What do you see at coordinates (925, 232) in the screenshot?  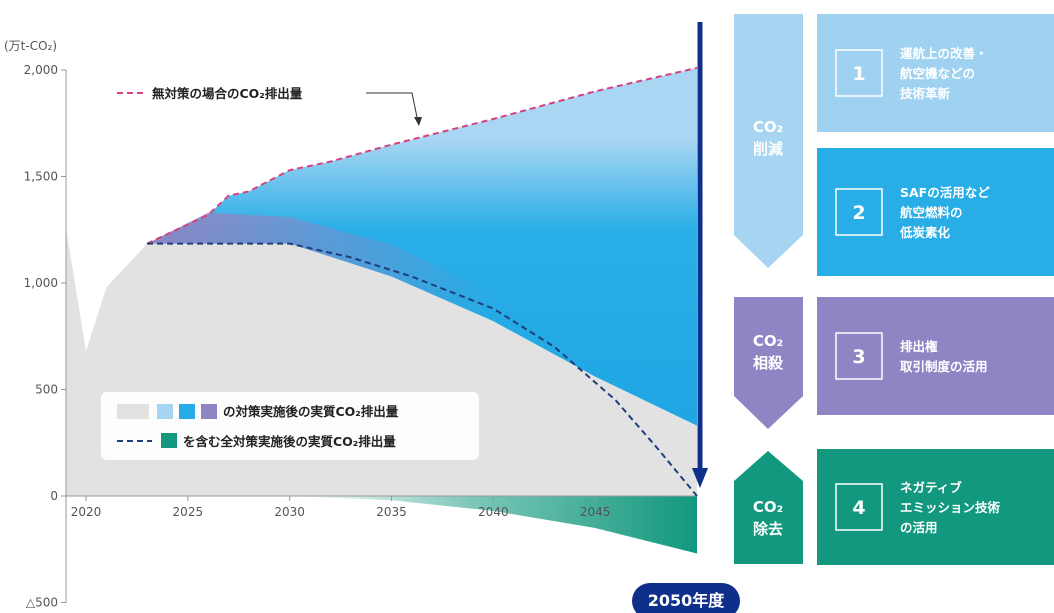 I see `step-text-line: 低炭素化` at bounding box center [925, 232].